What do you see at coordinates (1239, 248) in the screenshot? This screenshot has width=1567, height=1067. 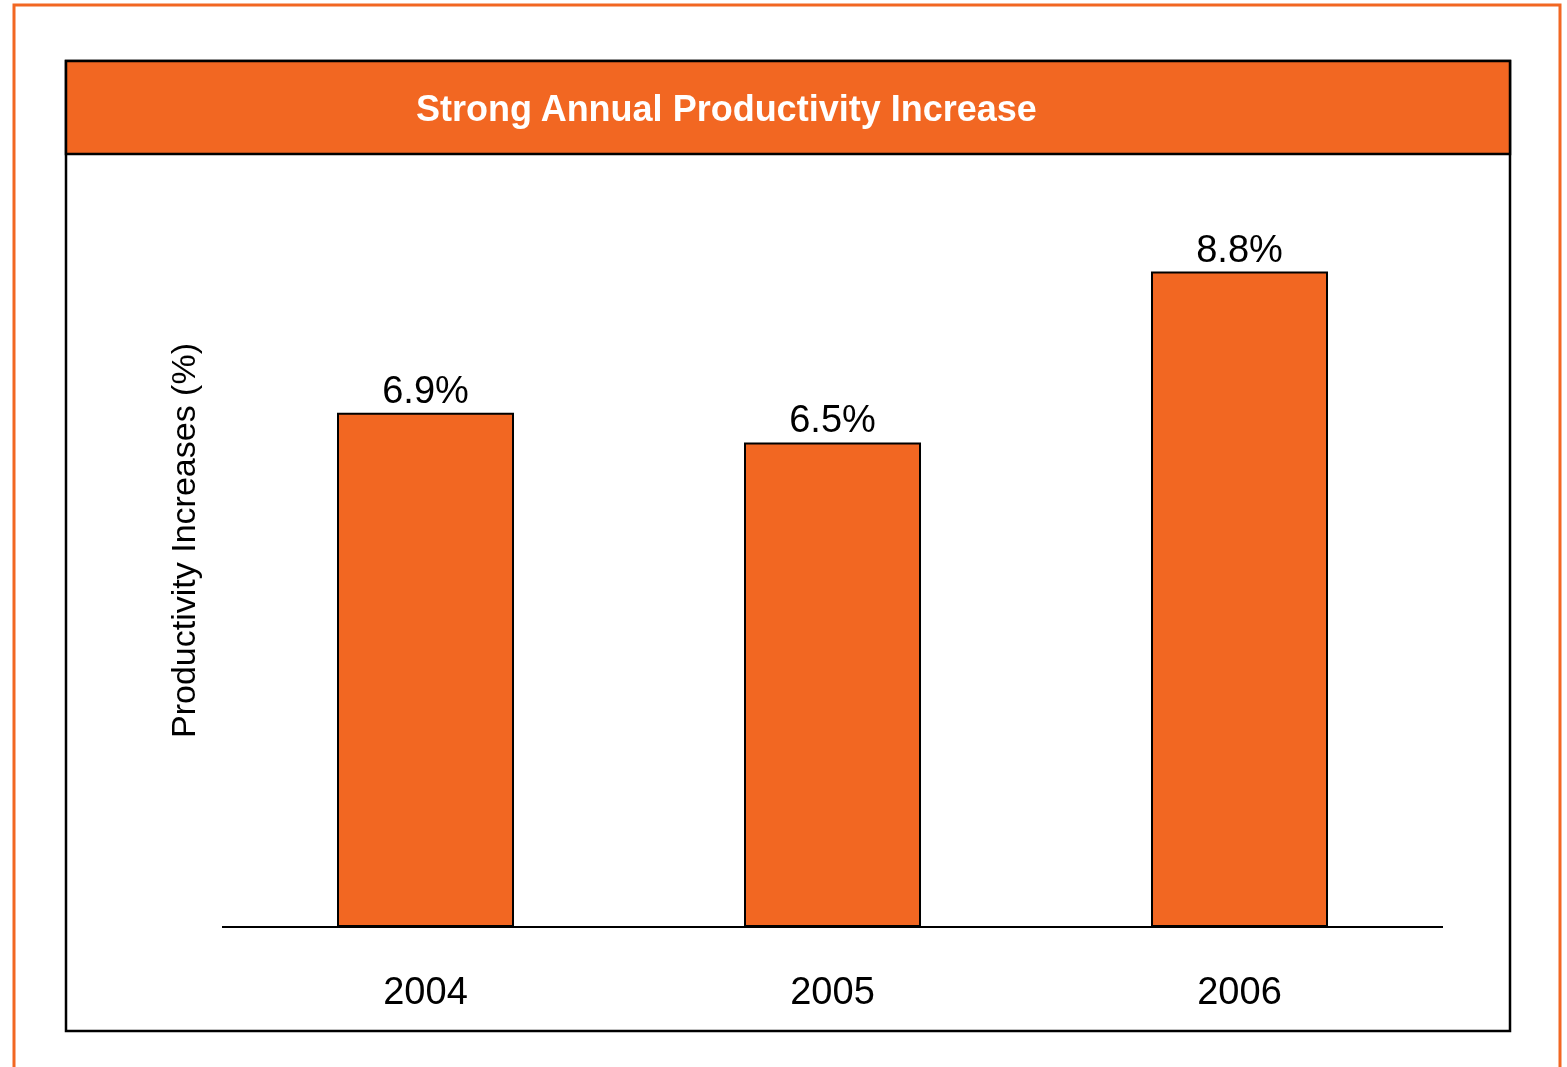 I see `data-label: 8.8%` at bounding box center [1239, 248].